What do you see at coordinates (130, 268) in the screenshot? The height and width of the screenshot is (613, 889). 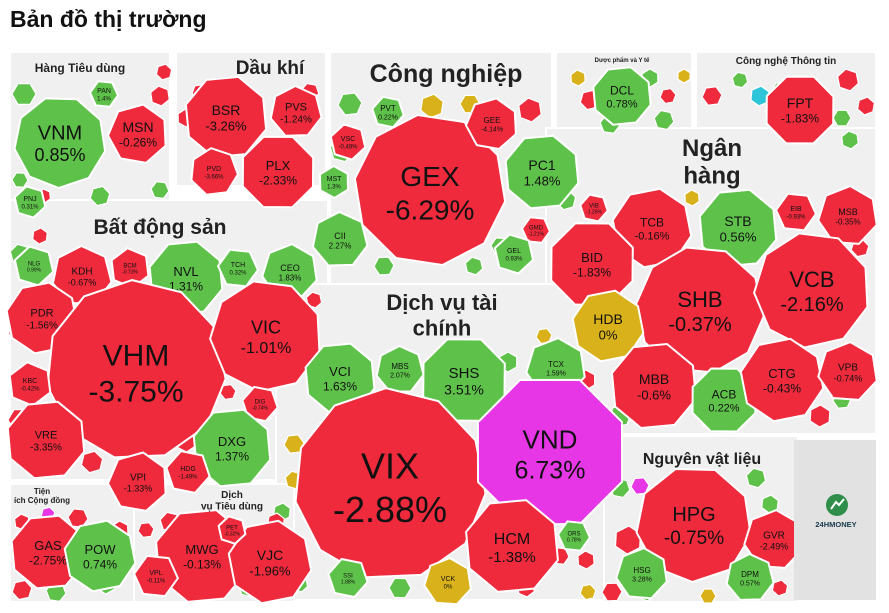 I see `stock-cell-bcm: BCM-0.73%` at bounding box center [130, 268].